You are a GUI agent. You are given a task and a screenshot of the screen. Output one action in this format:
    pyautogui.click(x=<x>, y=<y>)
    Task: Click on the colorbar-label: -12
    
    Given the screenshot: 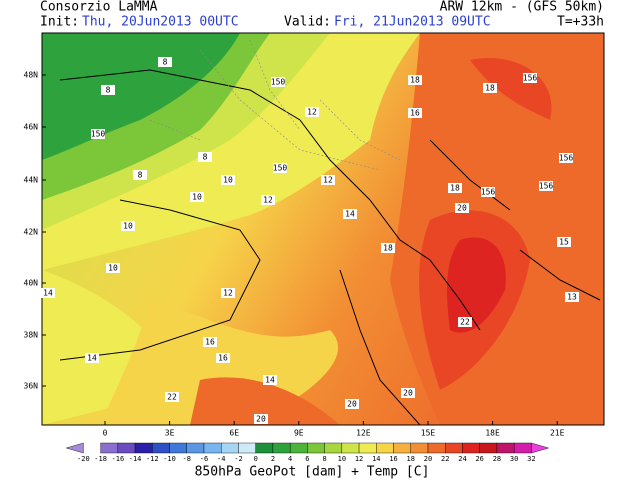 What is the action you would take?
    pyautogui.click(x=152, y=459)
    